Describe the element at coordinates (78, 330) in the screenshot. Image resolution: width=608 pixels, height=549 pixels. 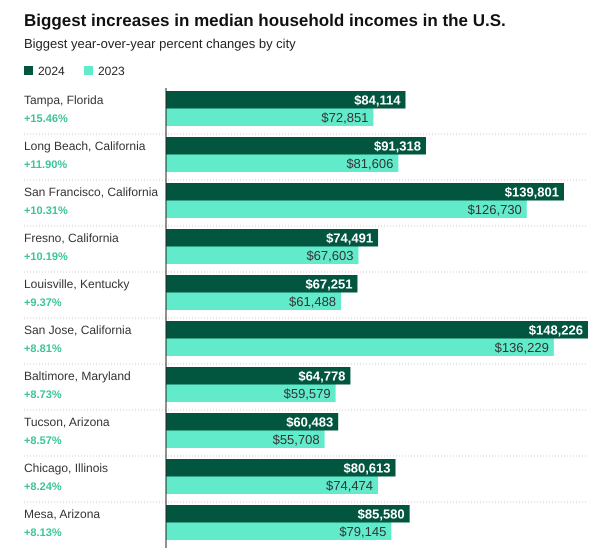
I see `y-tick-label: San Jose, California` at that location.